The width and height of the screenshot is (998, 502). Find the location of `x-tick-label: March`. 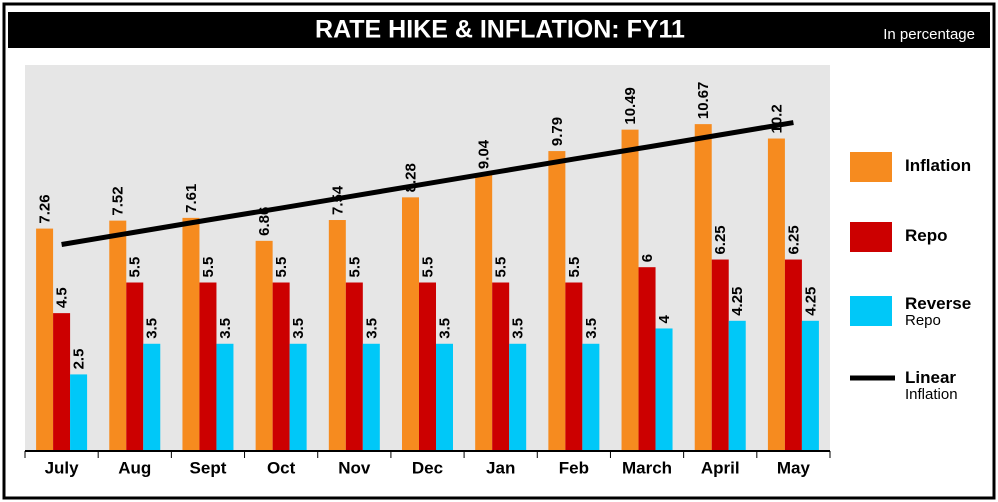

x-tick-label: March is located at coordinates (647, 467).